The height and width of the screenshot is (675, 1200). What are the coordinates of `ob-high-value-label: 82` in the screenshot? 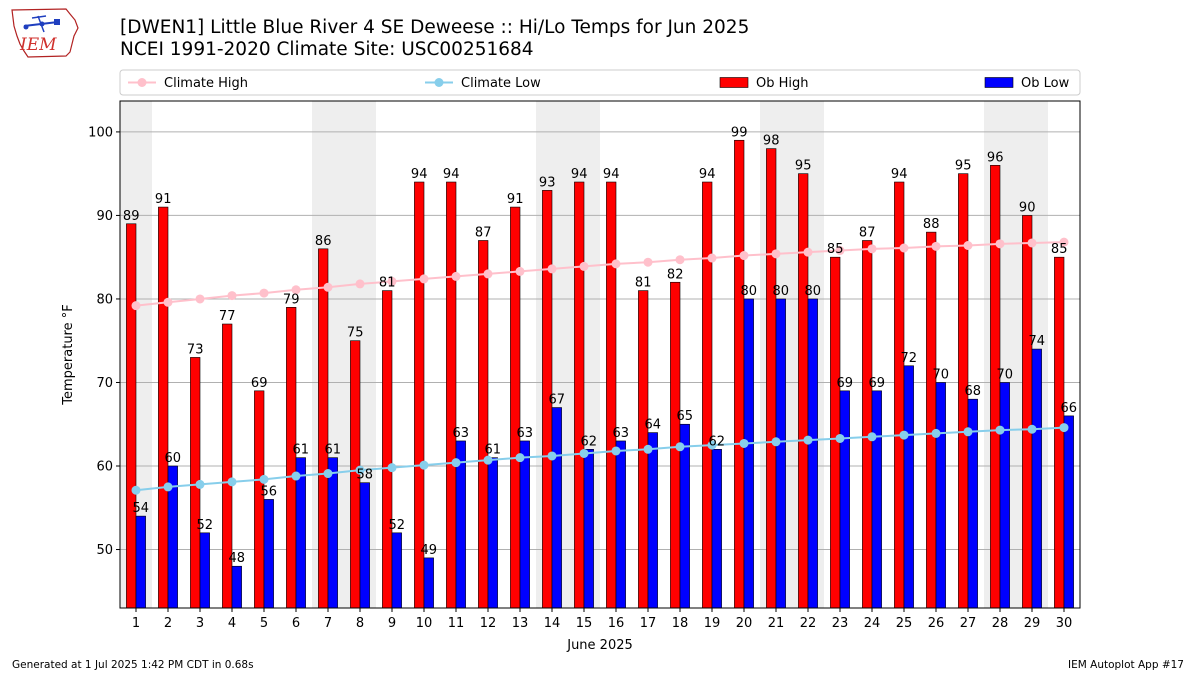 It's located at (675, 274).